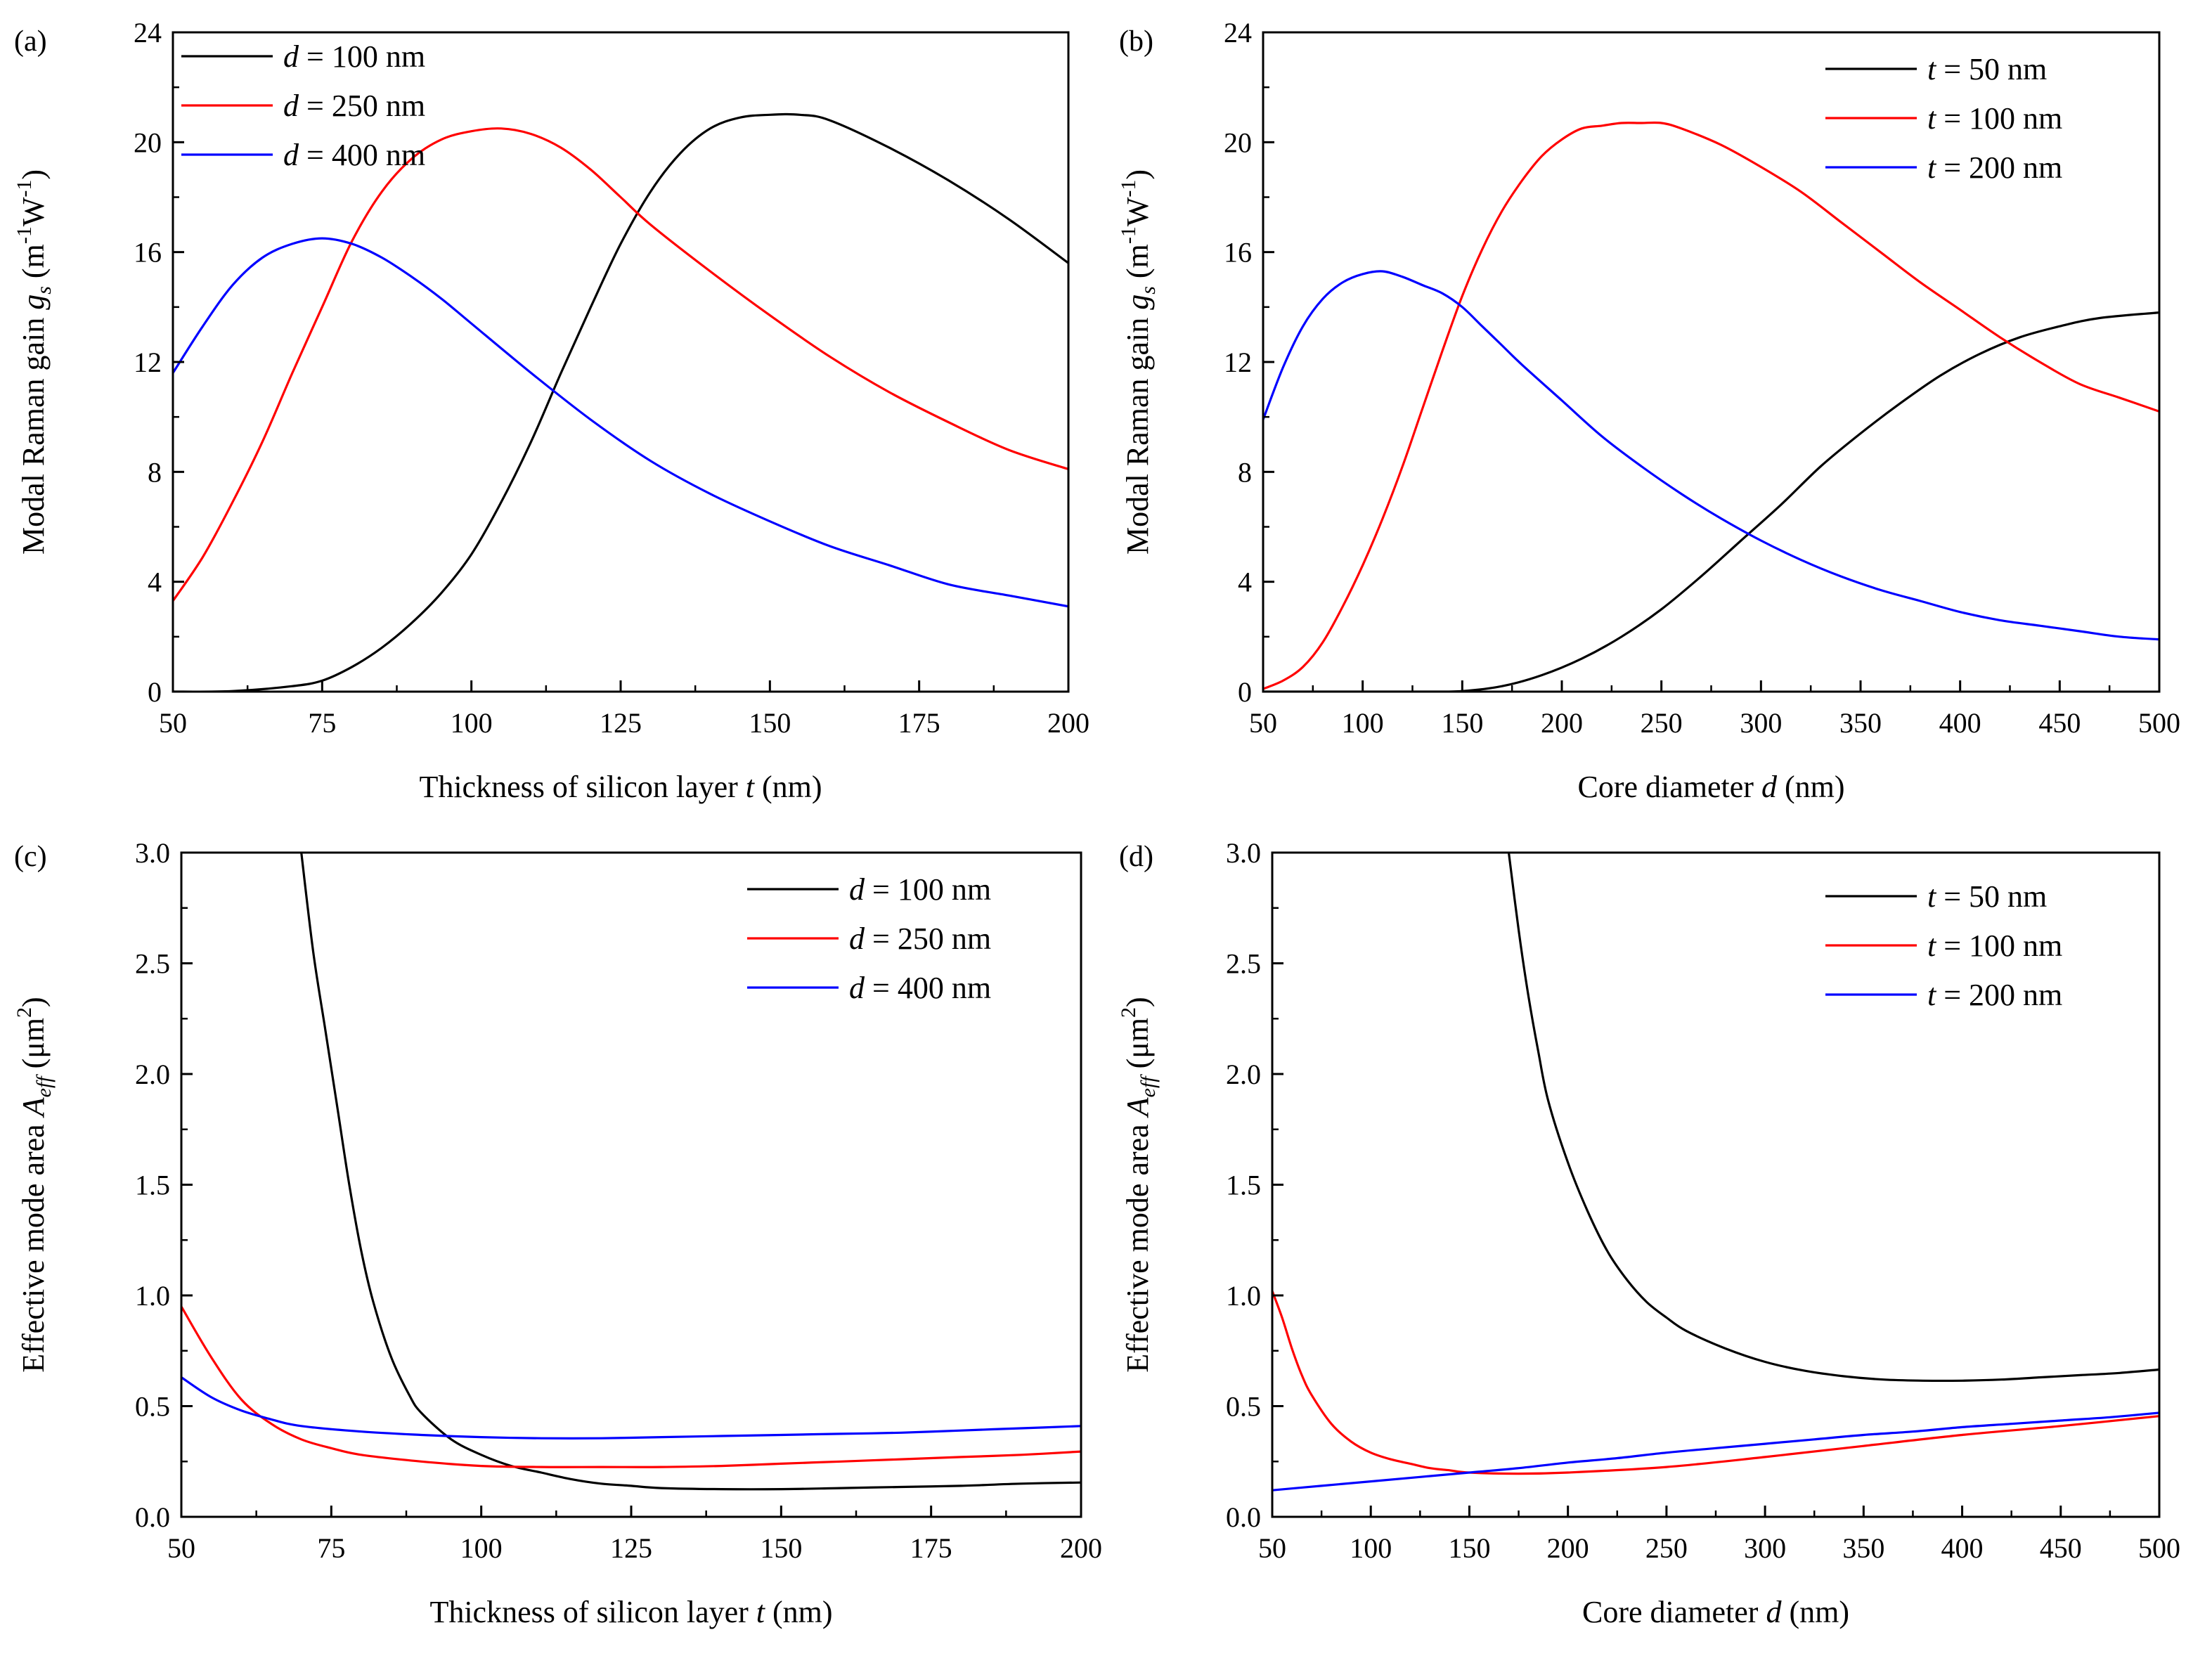  I want to click on x-tick-label: 300, so click(1761, 723).